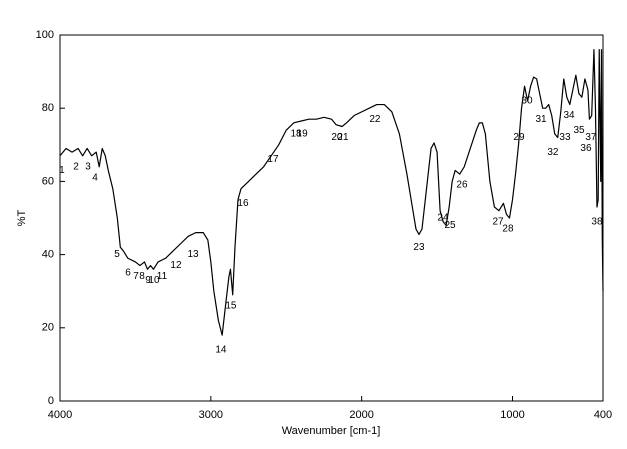 The image size is (627, 449). Describe the element at coordinates (375, 119) in the screenshot. I see `peak-label: 22` at that location.